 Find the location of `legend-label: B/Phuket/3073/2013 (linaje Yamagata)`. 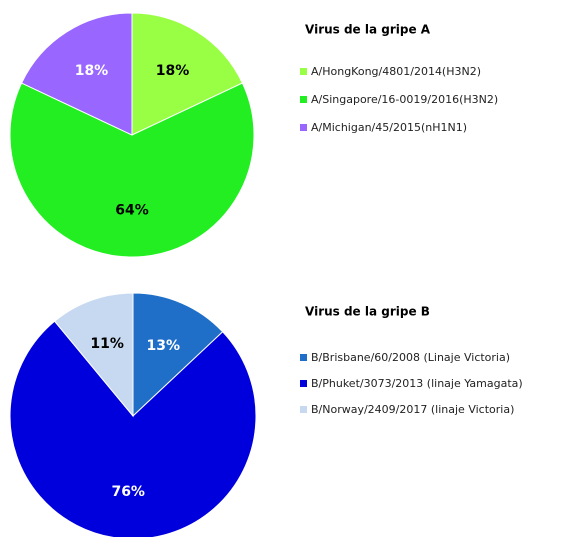

legend-label: B/Phuket/3073/2013 (linaje Yamagata) is located at coordinates (417, 383).